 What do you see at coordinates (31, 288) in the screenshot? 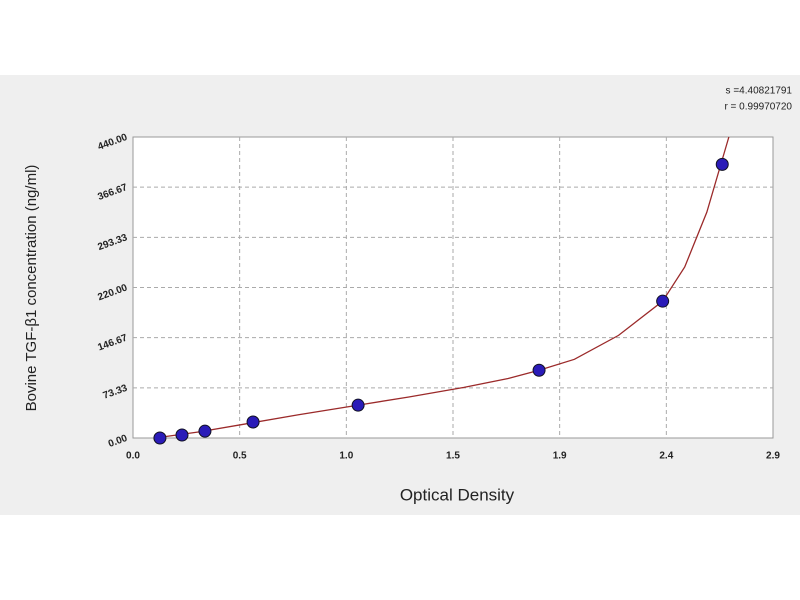
I see `y-axis-label: Bovine TGF-β1 concentration (ng/ml)` at bounding box center [31, 288].